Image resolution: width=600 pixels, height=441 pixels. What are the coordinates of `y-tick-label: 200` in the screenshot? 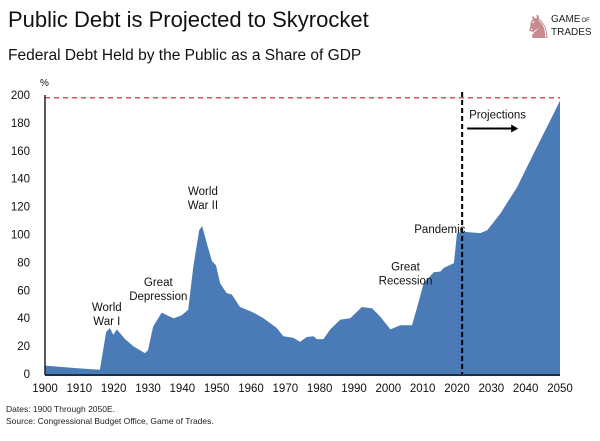 It's located at (20, 96).